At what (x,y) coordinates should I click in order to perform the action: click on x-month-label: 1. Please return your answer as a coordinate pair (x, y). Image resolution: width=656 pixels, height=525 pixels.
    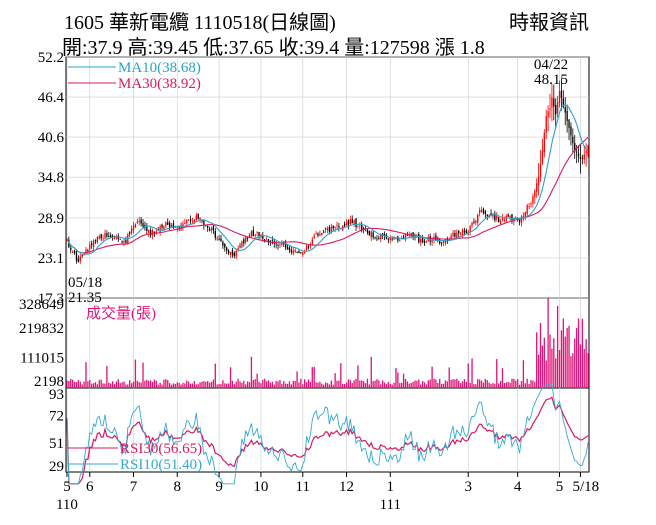
    Looking at the image, I should click on (391, 487).